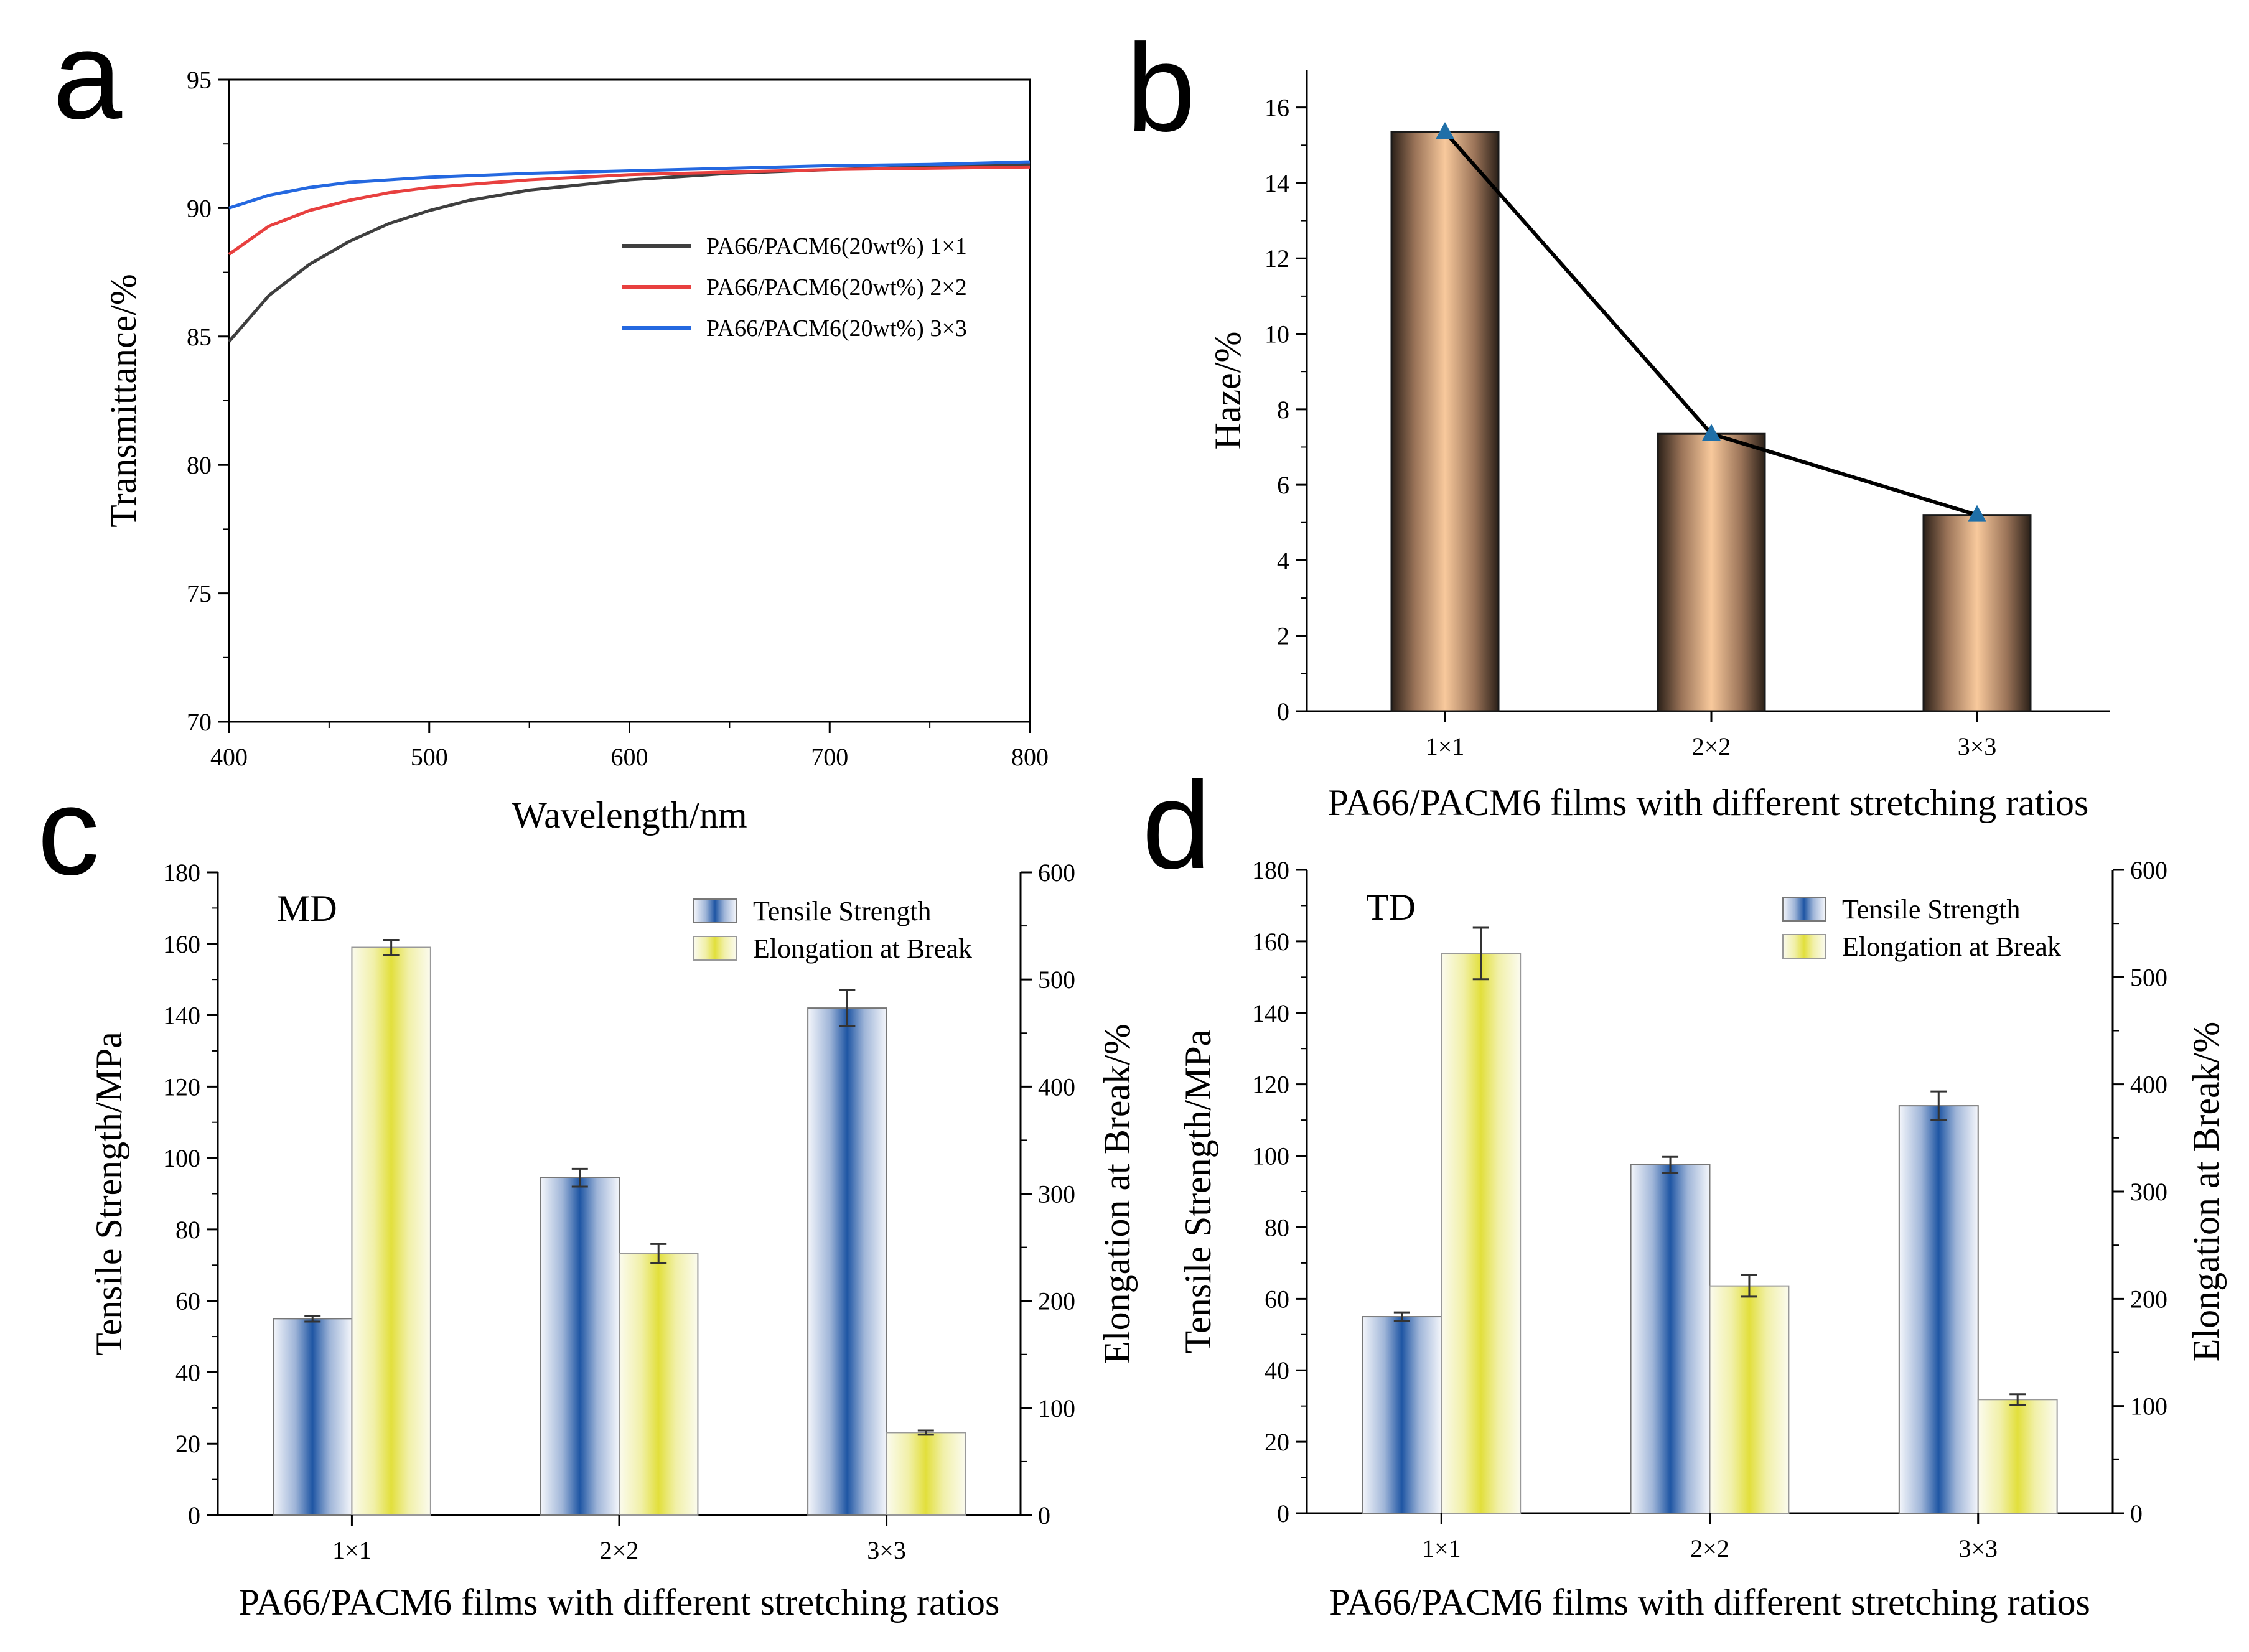 The image size is (2249, 1652). Describe the element at coordinates (2206, 1192) in the screenshot. I see `d-ylabel-right: Elongation at Break/%` at that location.